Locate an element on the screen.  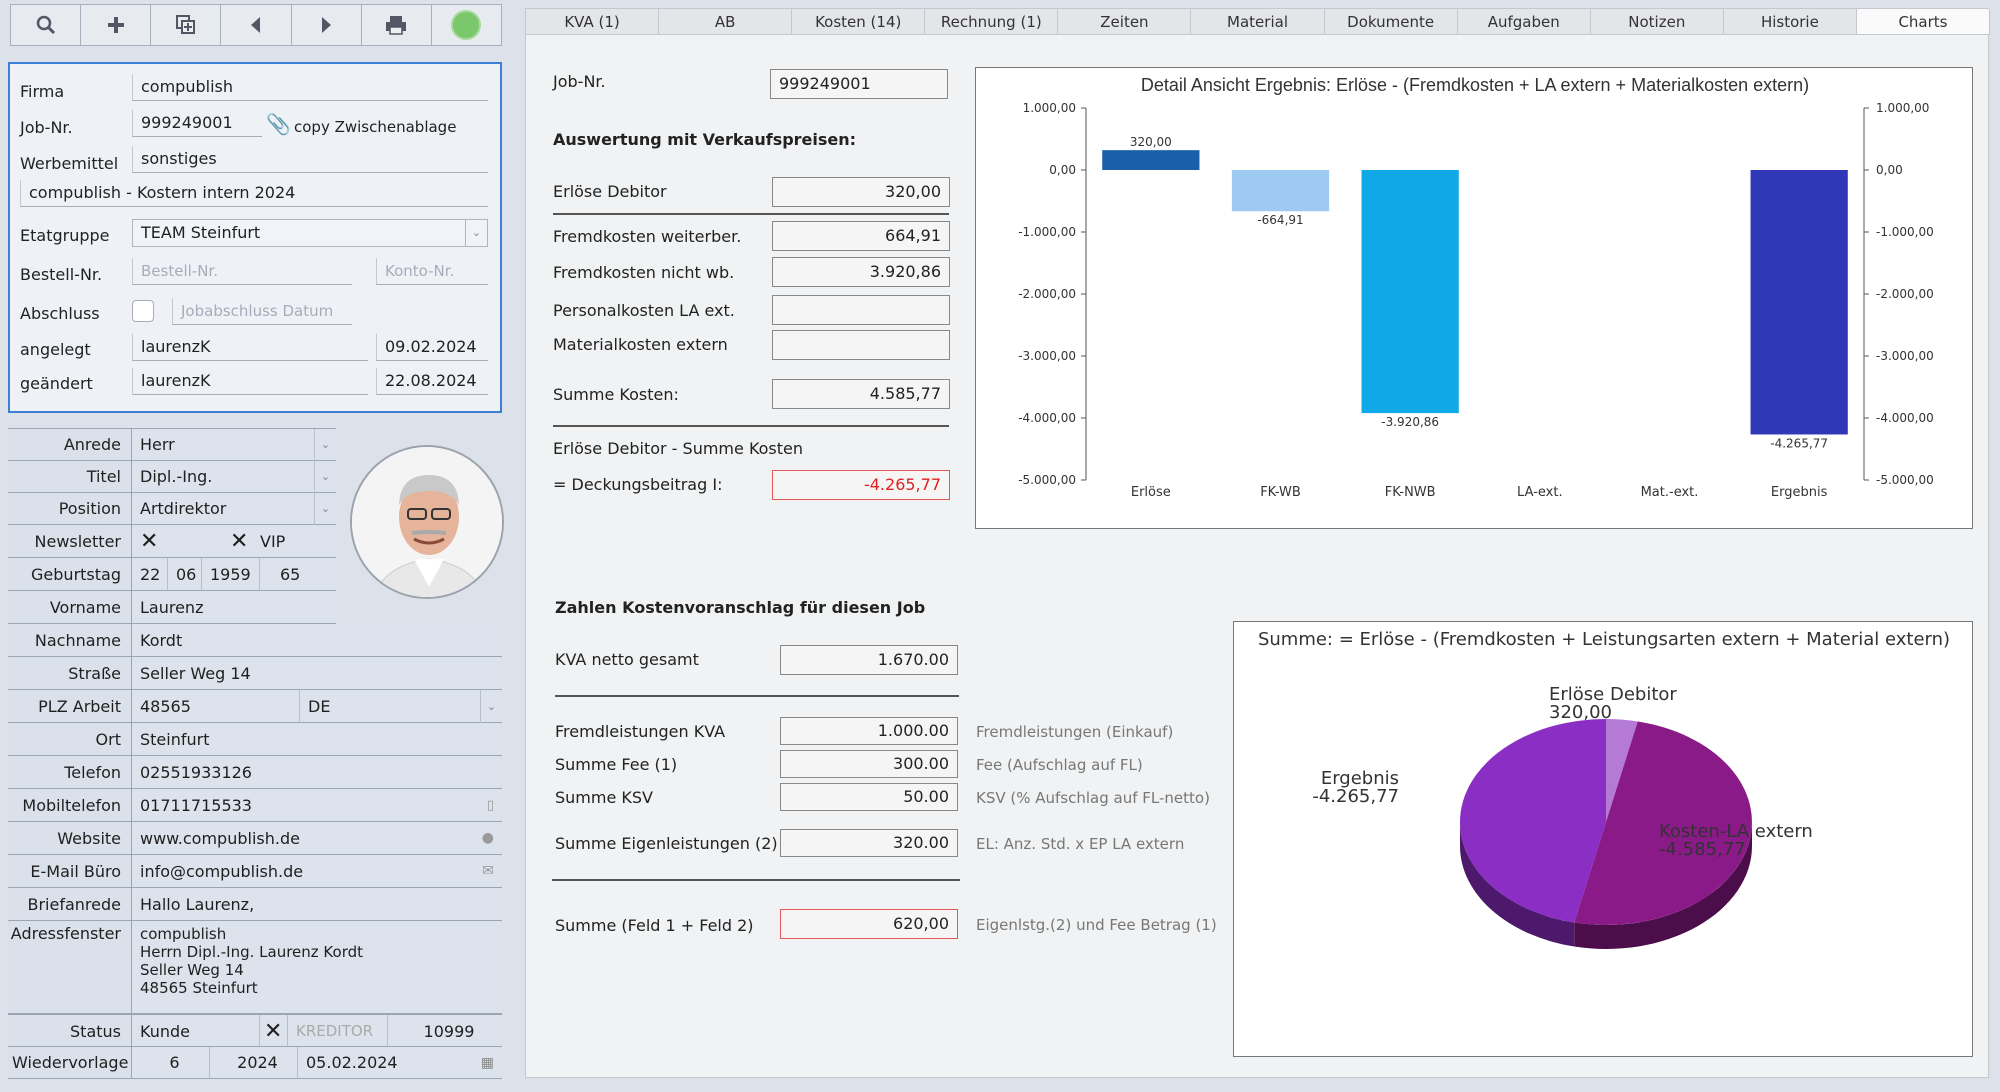
position-select: Artdirektor ⌄ is located at coordinates (234, 509).